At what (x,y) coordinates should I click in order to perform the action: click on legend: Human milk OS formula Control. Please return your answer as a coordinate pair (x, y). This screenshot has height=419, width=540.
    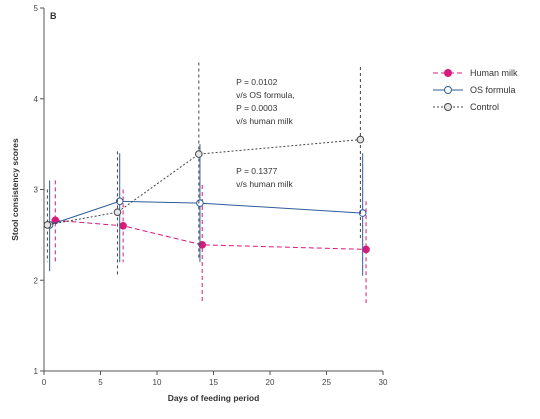
    Looking at the image, I should click on (475, 90).